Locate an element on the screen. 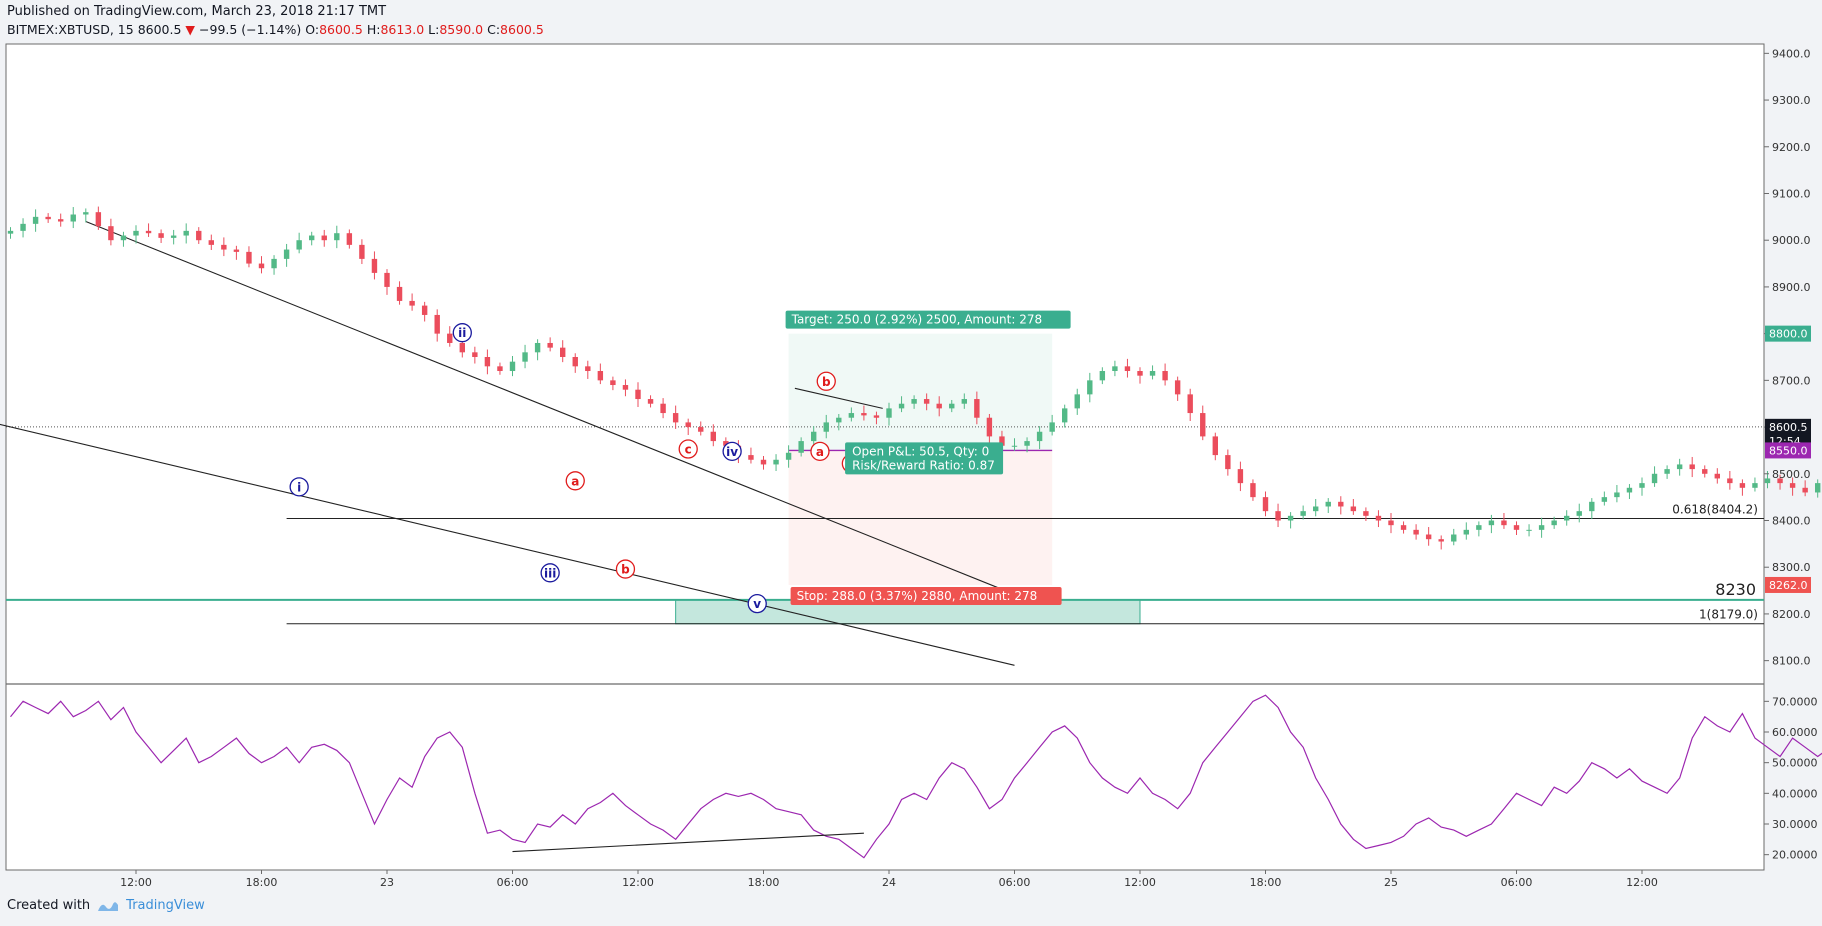 Image resolution: width=1822 pixels, height=926 pixels. target-zone is located at coordinates (920, 392).